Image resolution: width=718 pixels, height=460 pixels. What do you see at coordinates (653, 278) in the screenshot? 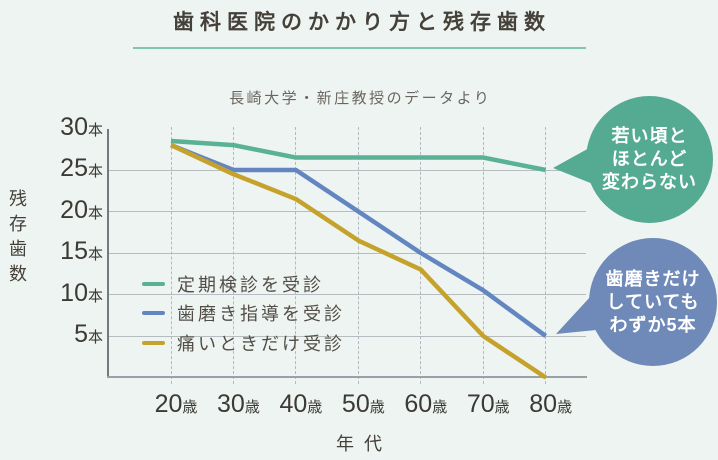
I see `bubble-text-line: 歯磨きだけ` at bounding box center [653, 278].